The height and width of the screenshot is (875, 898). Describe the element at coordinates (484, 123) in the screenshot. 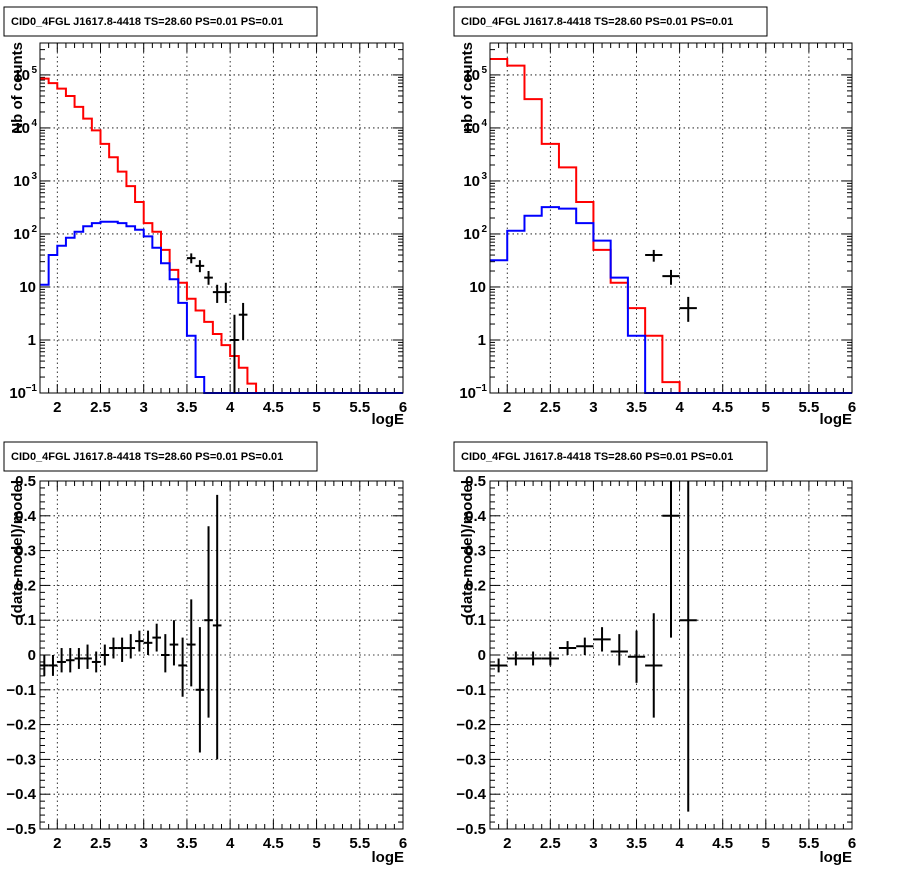

I see `y-tick-exponent: 4` at that location.